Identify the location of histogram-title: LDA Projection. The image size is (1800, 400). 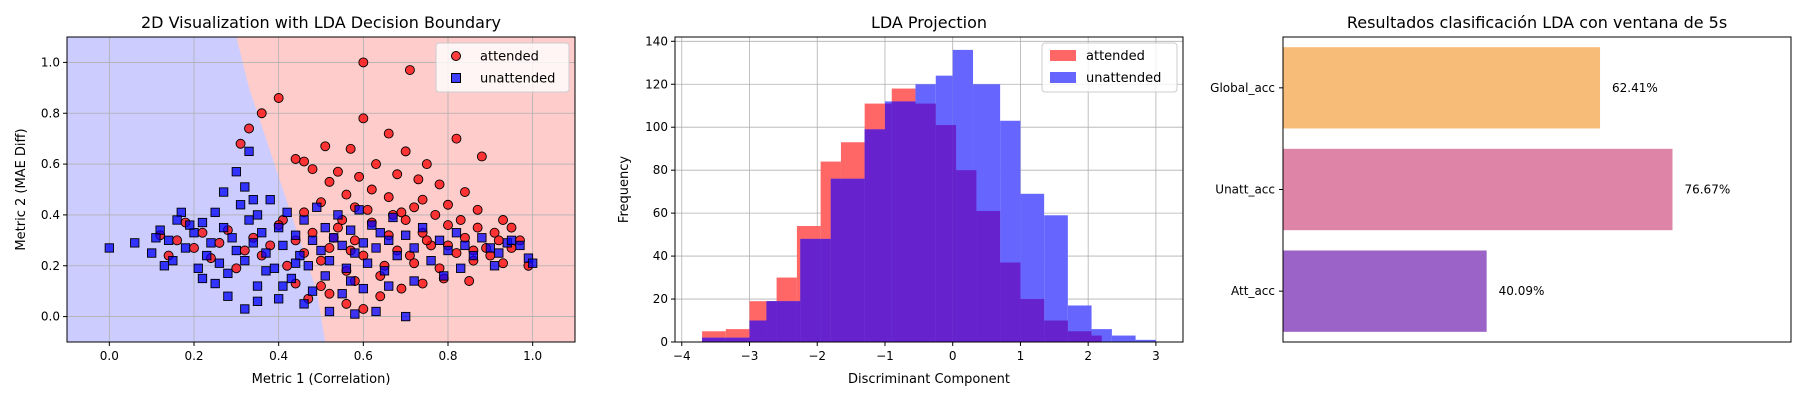
(929, 22).